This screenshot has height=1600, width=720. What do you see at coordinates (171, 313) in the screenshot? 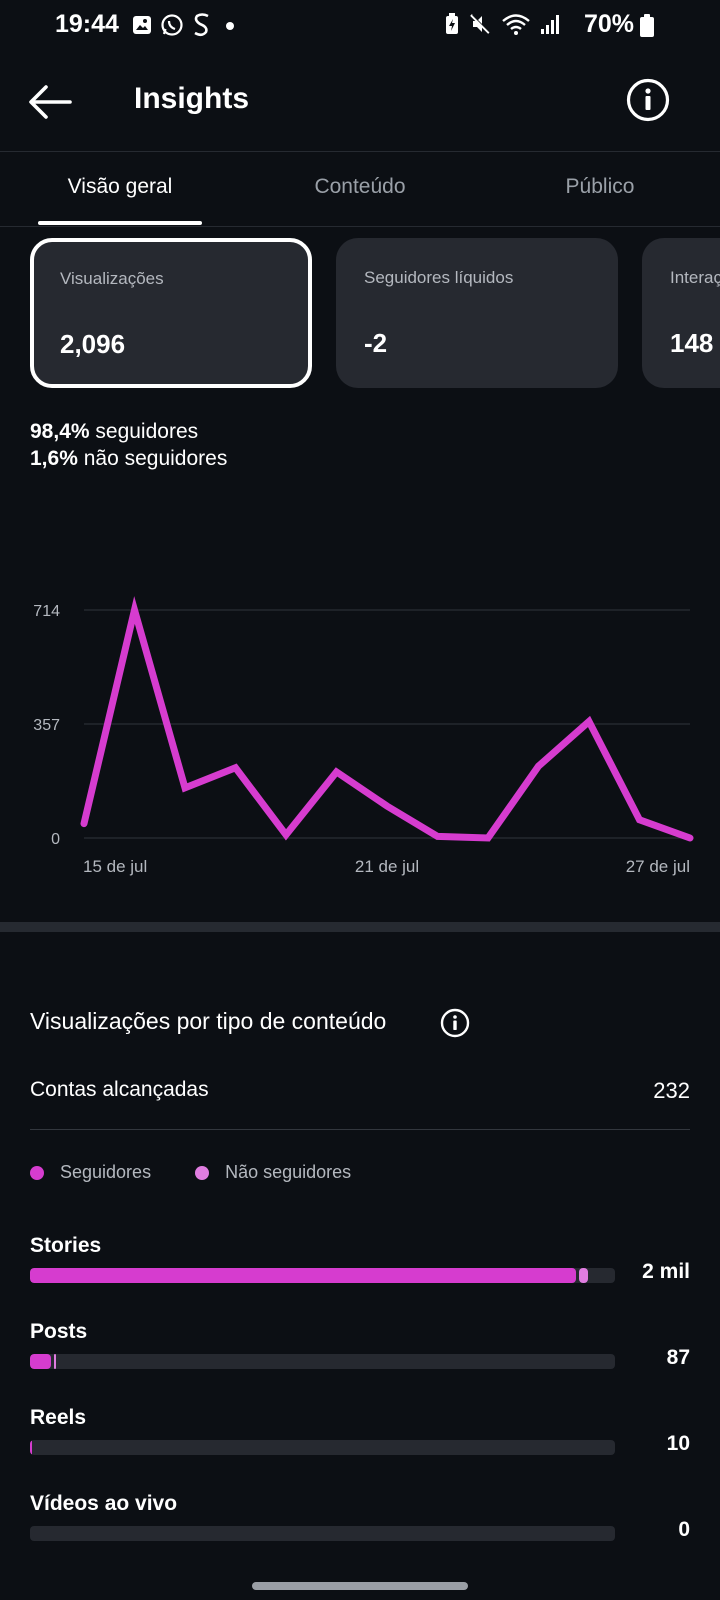
I see `metric-card-views: Visualizações 2,096` at bounding box center [171, 313].